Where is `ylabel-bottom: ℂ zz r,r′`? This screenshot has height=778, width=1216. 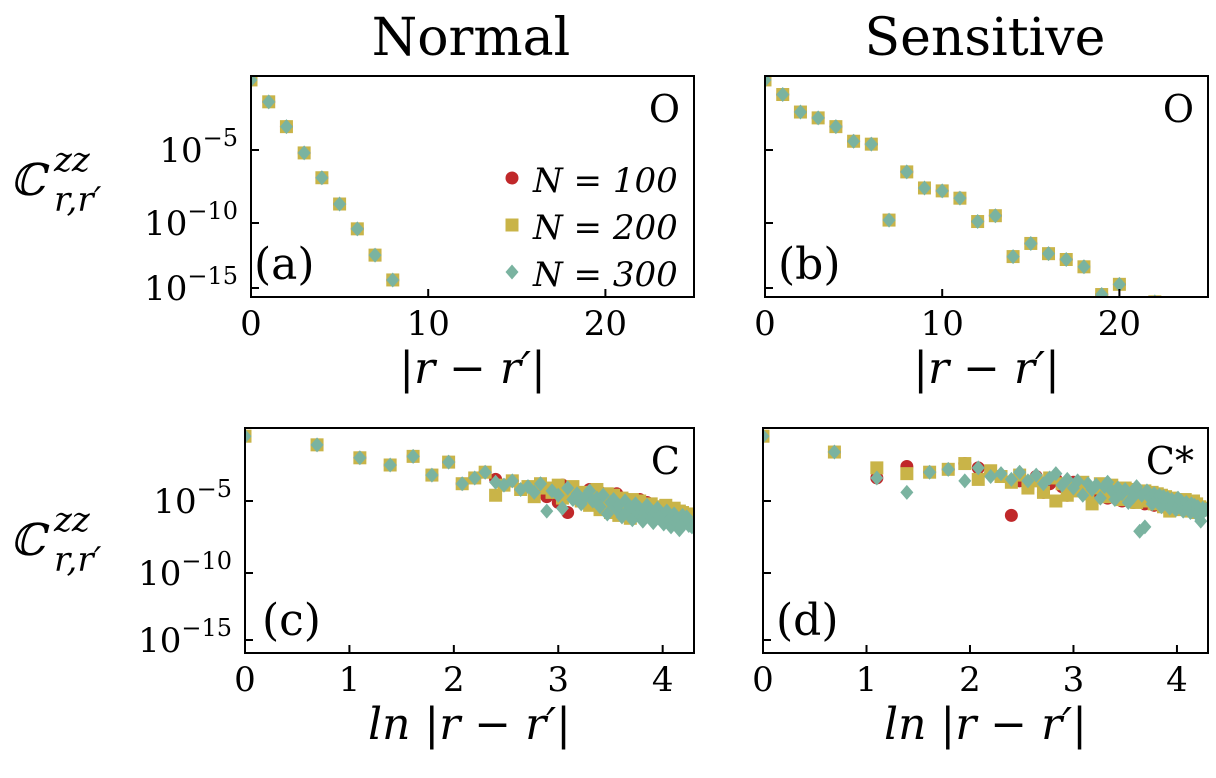 ylabel-bottom: ℂ zz r,r′ is located at coordinates (56, 540).